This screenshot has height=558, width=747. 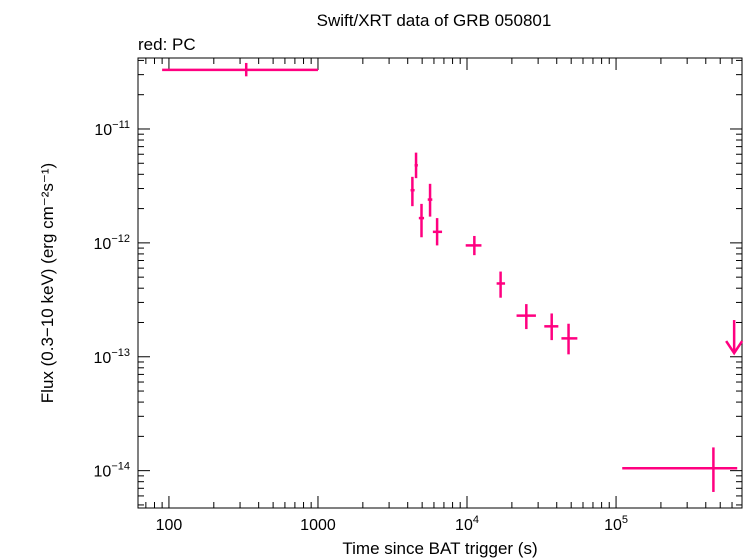 I want to click on y-tick-label: 10−11, so click(x=112, y=129).